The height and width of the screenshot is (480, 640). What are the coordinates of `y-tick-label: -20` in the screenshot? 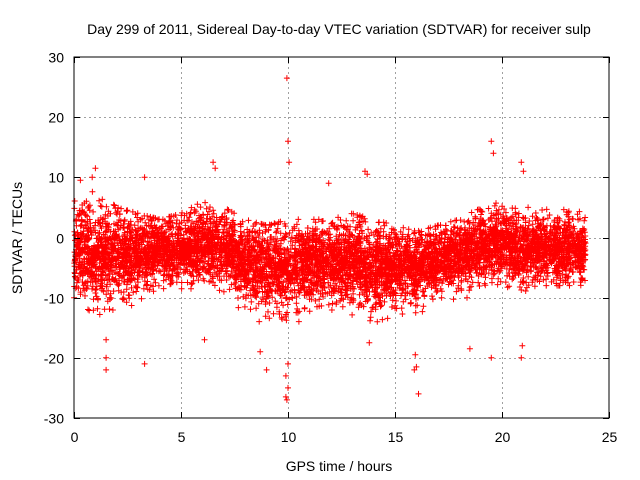 It's located at (54, 359).